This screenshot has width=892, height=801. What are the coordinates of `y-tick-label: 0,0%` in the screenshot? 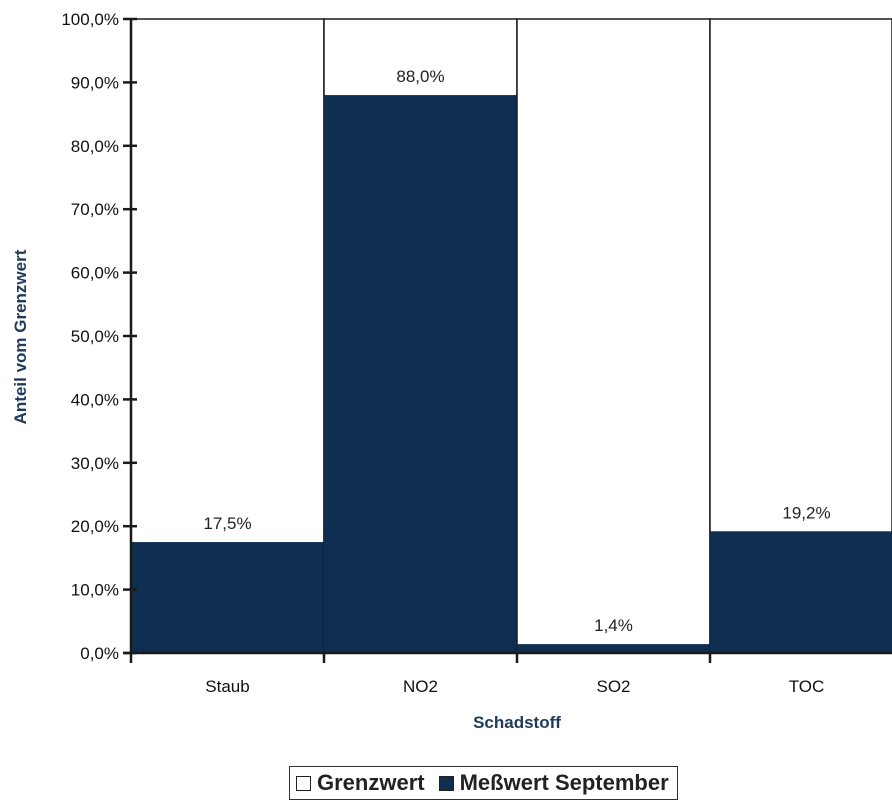 It's located at (99, 653).